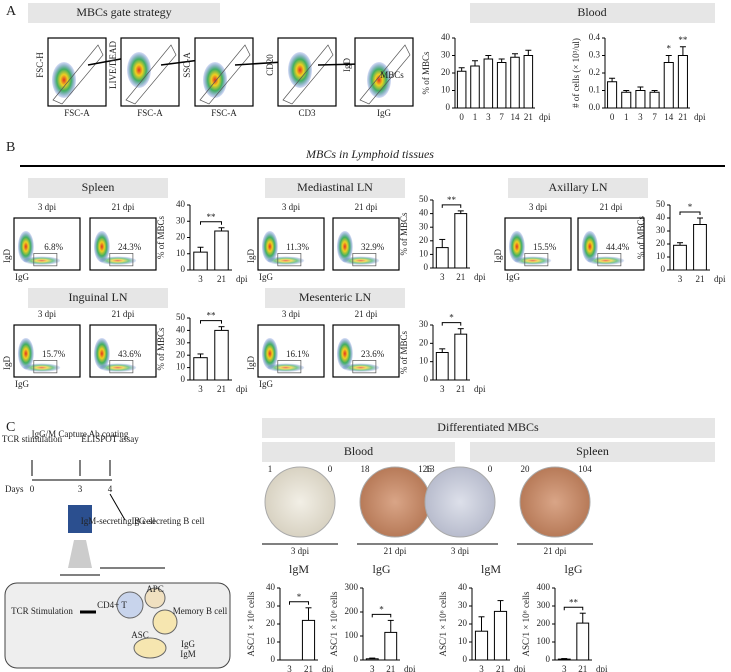 The image size is (731, 672). What do you see at coordinates (130, 354) in the screenshot?
I see `percent-label: 43.6%` at bounding box center [130, 354].